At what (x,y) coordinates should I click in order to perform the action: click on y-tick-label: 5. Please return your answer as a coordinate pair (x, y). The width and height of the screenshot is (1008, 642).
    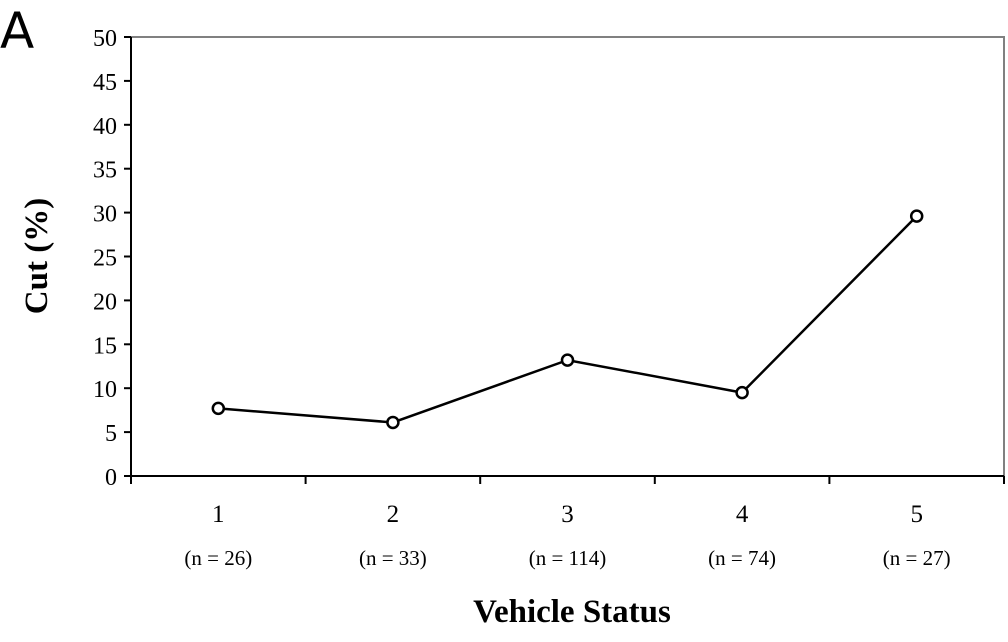
    Looking at the image, I should click on (111, 434).